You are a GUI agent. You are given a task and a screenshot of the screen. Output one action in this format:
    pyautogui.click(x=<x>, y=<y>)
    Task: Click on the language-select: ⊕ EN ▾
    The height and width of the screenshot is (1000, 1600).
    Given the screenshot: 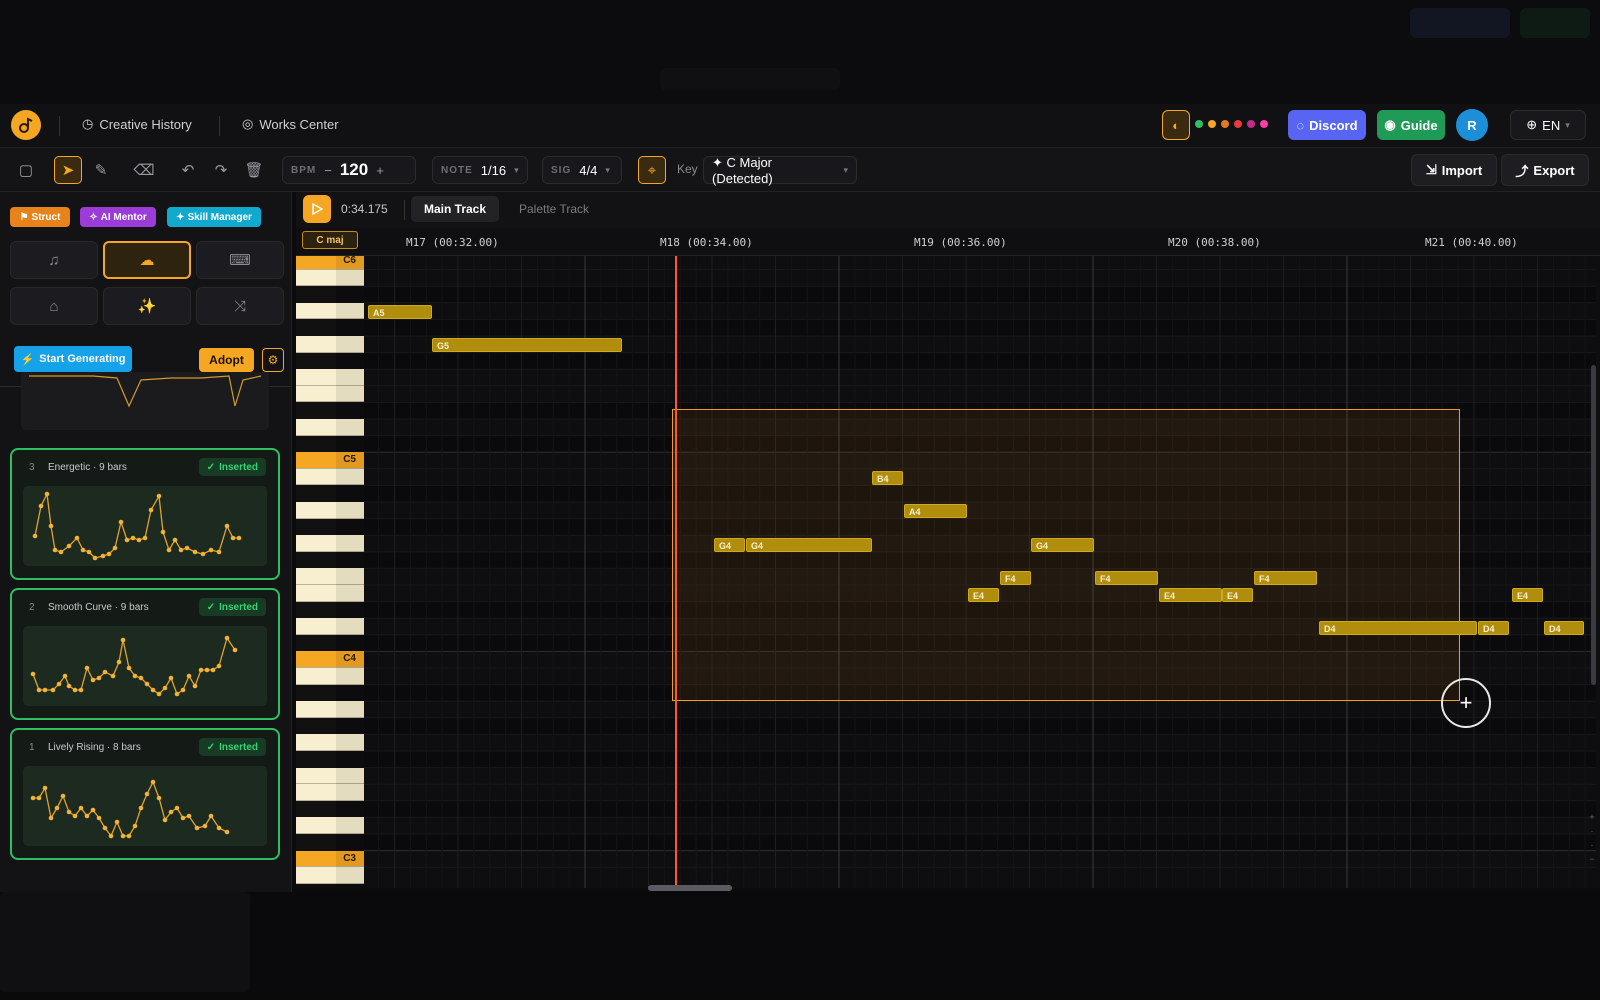 What is the action you would take?
    pyautogui.click(x=1548, y=125)
    